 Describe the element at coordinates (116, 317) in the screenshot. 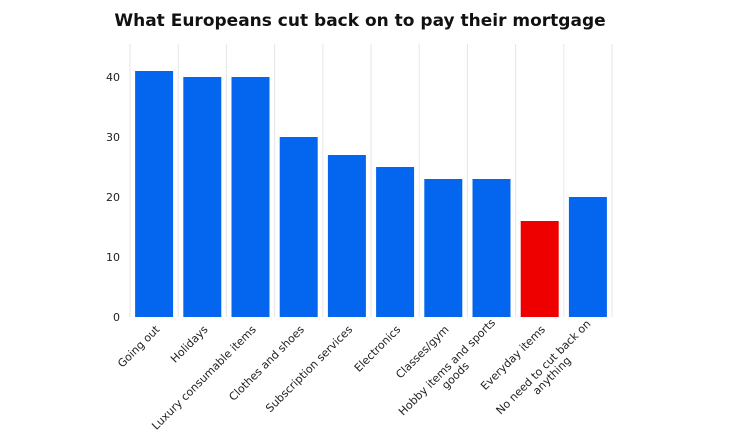

I see `y-tick-label: 0` at that location.